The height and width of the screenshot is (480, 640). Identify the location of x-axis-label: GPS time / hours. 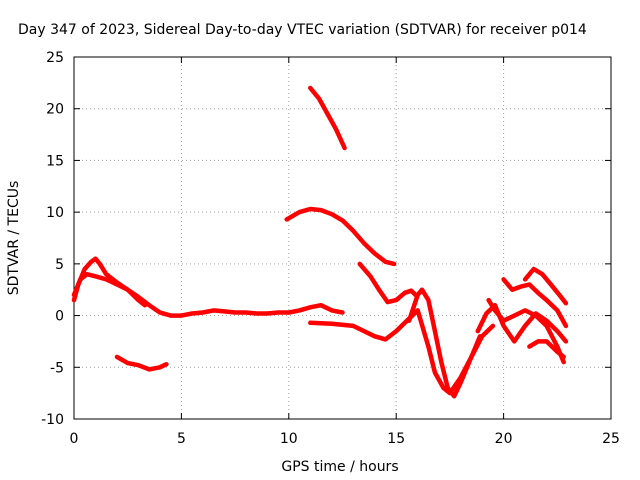
(339, 467).